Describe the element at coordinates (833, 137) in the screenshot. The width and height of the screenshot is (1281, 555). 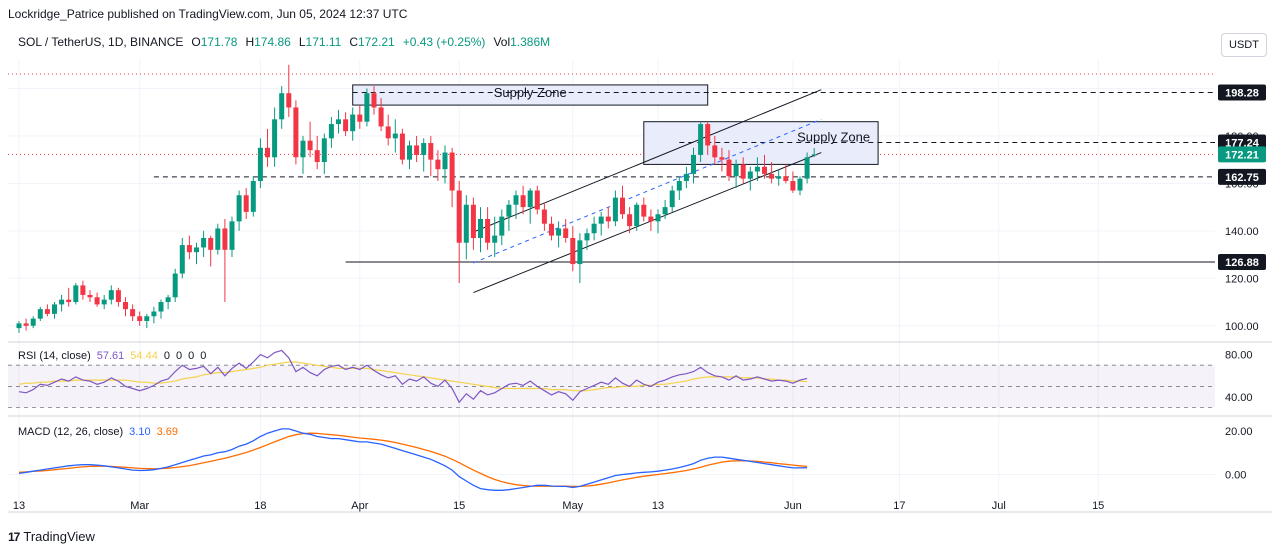
I see `supply-zone-label-1: Supply Zone` at that location.